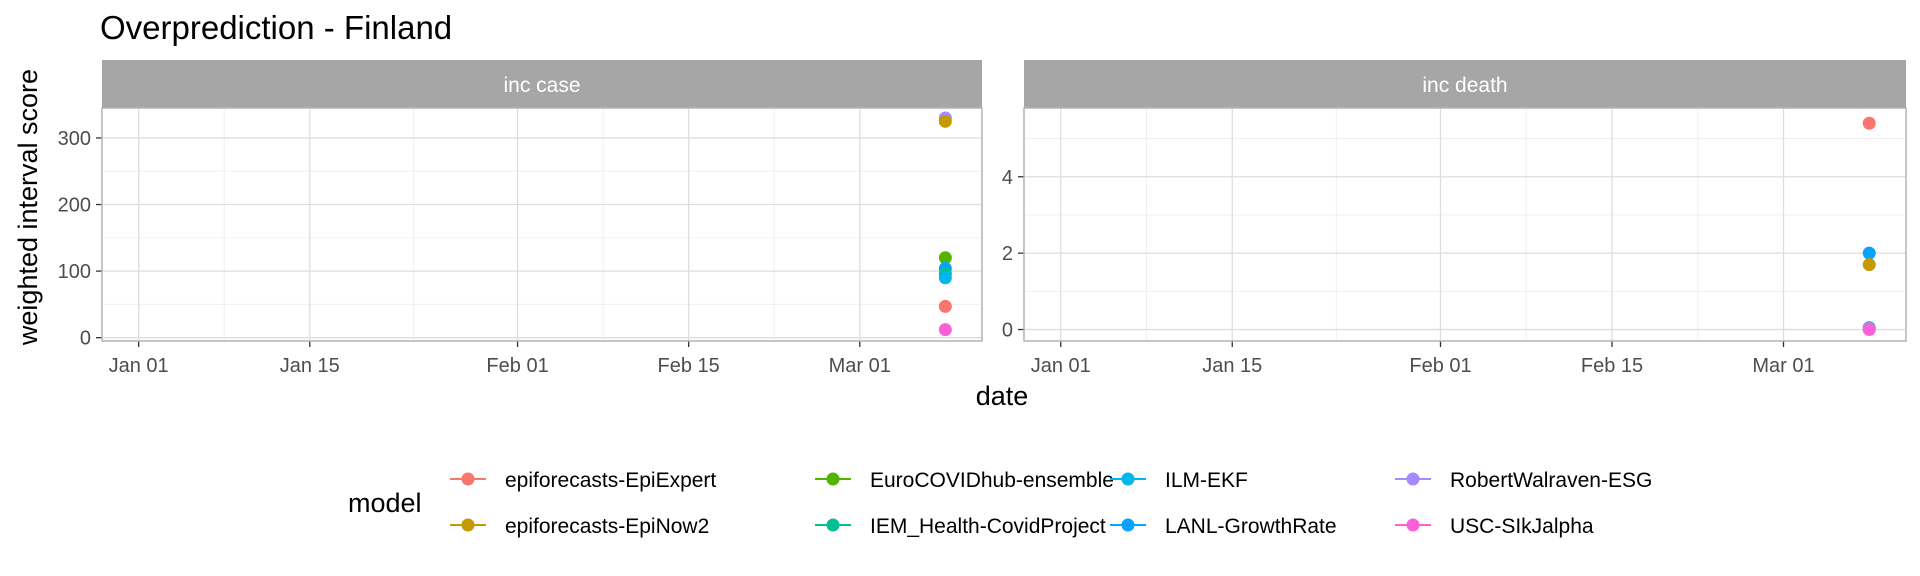 The image size is (1920, 576). What do you see at coordinates (1551, 480) in the screenshot?
I see `legend-label: RobertWalraven-ESG` at bounding box center [1551, 480].